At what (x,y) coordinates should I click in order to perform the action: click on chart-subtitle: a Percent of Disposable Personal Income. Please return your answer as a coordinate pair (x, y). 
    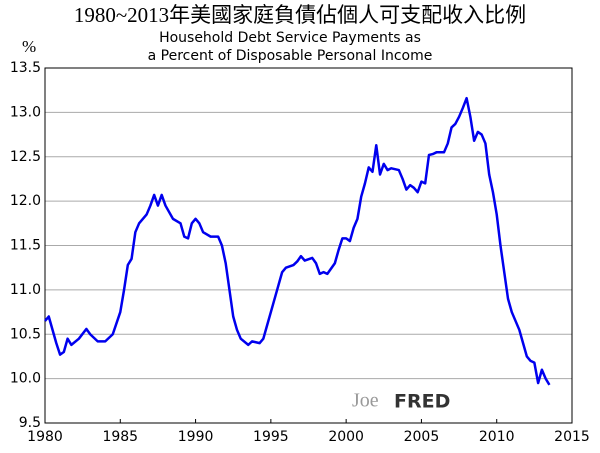
    Looking at the image, I should click on (290, 56).